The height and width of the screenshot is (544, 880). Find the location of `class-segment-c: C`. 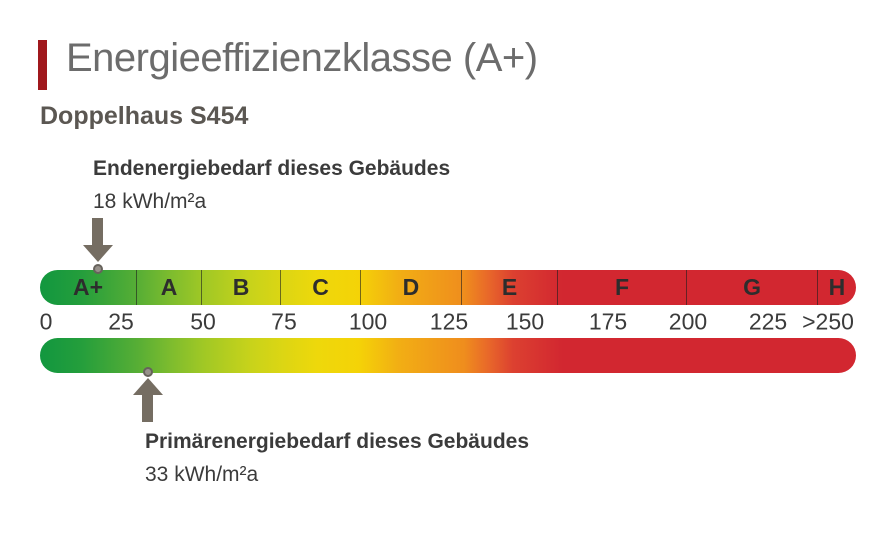

class-segment-c: C is located at coordinates (321, 287).